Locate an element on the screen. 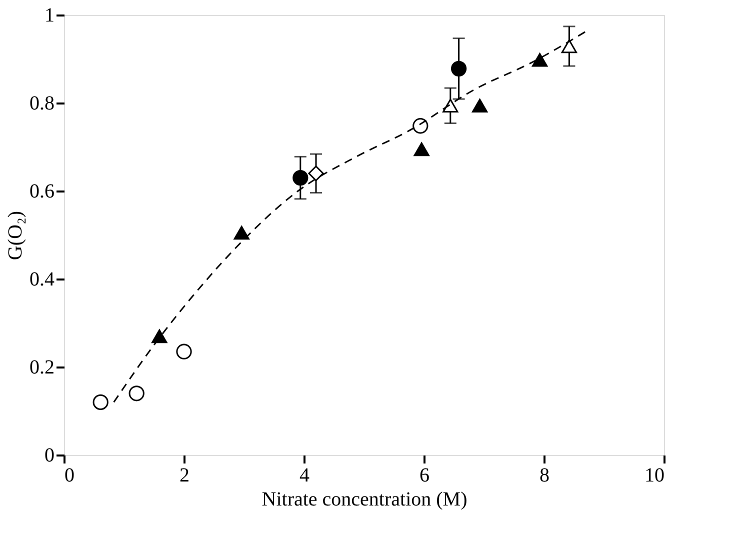 This screenshot has width=735, height=539. y-tick-label: 0.6 is located at coordinates (42, 191).